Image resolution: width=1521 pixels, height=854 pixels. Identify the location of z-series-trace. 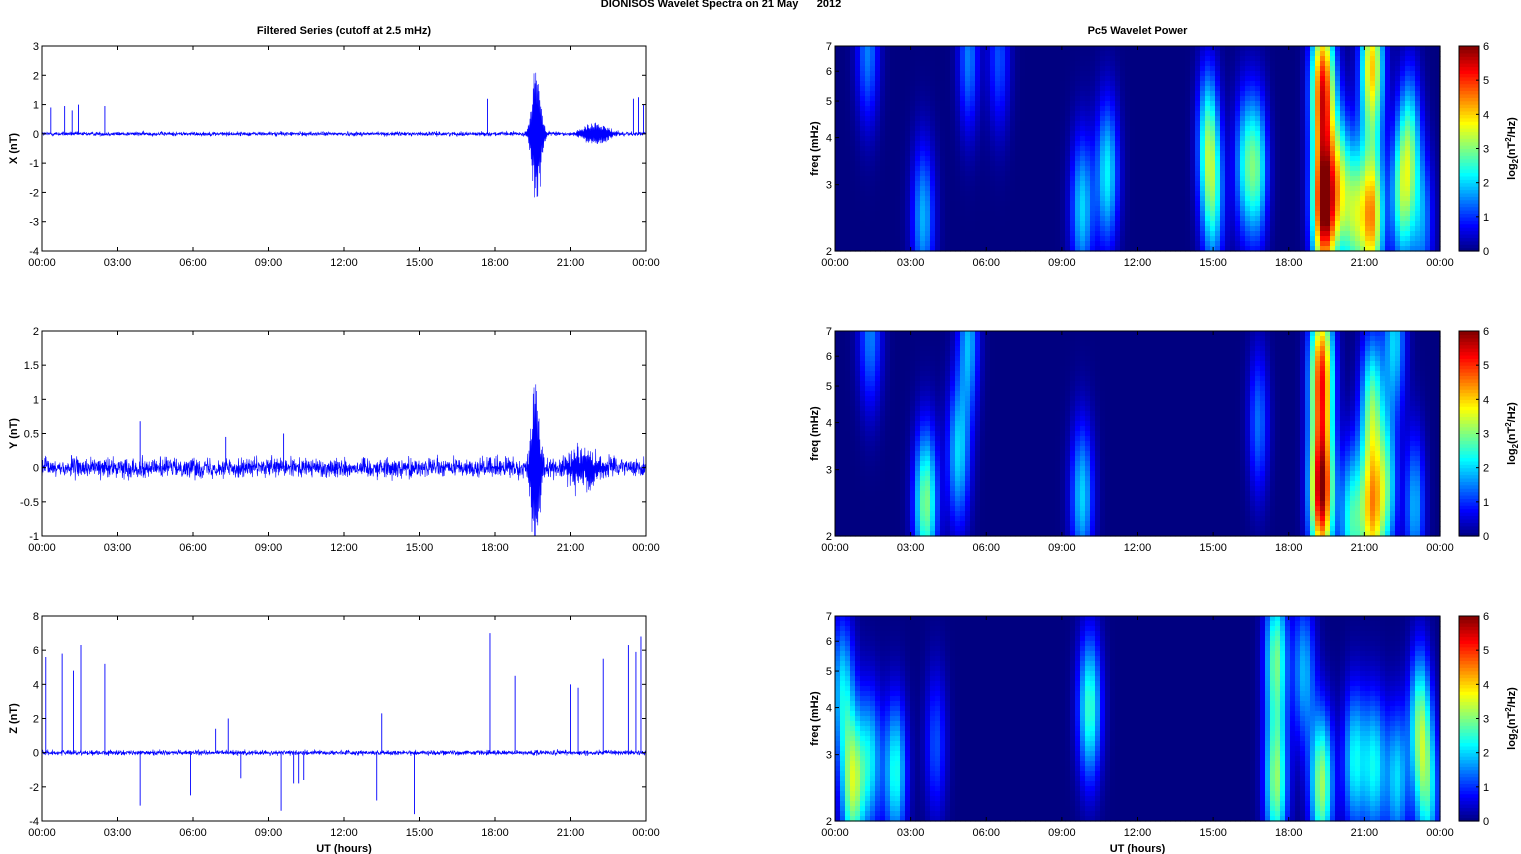
(344, 752).